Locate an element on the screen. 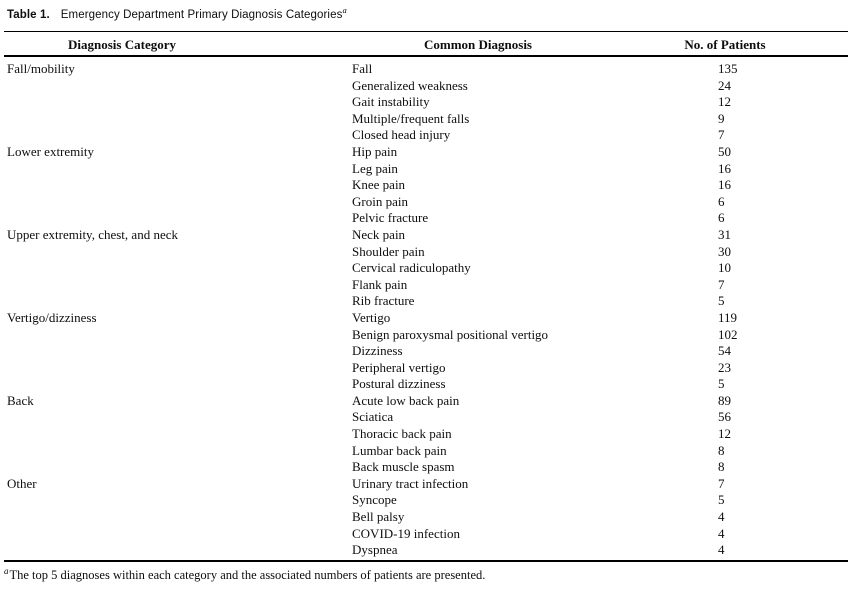 The width and height of the screenshot is (852, 600). col-header-no-of-patients: No. of Patients is located at coordinates (725, 44).